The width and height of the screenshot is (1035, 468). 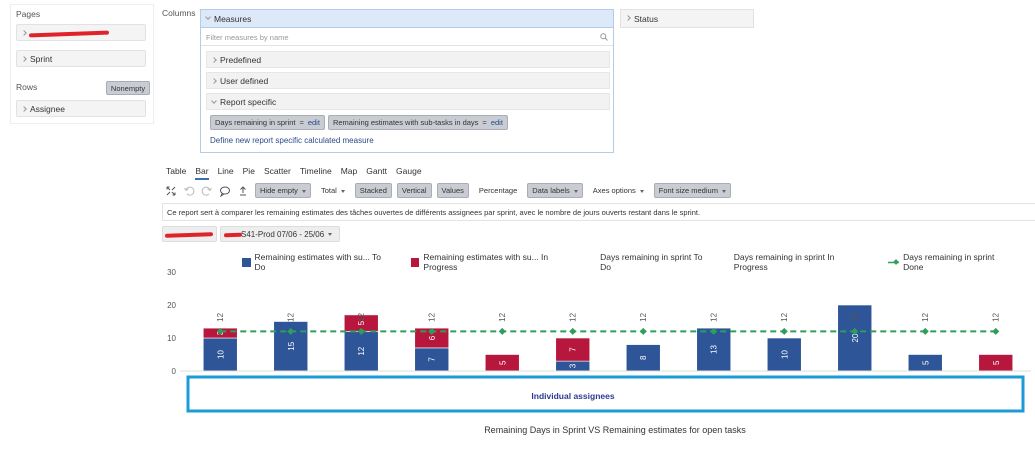 What do you see at coordinates (283, 234) in the screenshot?
I see `sprint-filter-label: S41-Prod 07/06 - 25/06` at bounding box center [283, 234].